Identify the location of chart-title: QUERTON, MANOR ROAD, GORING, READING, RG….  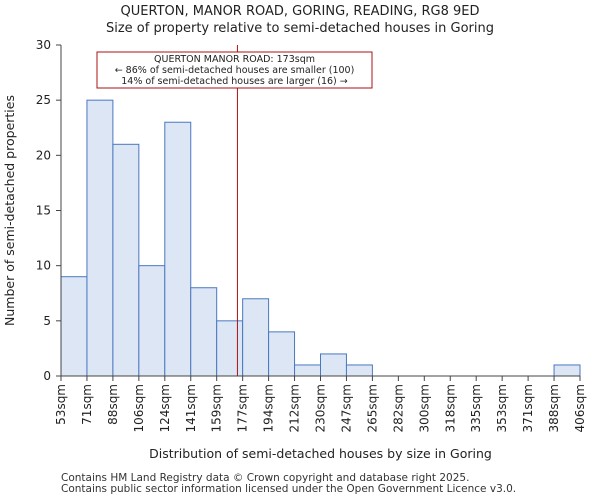
(300, 11).